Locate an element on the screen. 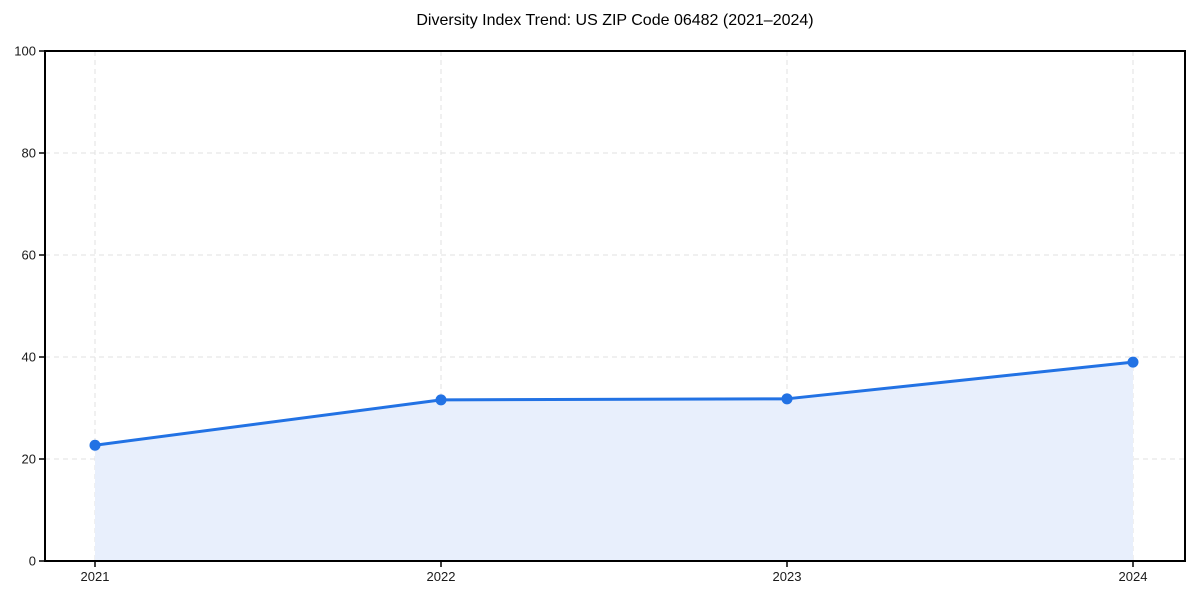 The height and width of the screenshot is (600, 1200). trend-line is located at coordinates (614, 403).